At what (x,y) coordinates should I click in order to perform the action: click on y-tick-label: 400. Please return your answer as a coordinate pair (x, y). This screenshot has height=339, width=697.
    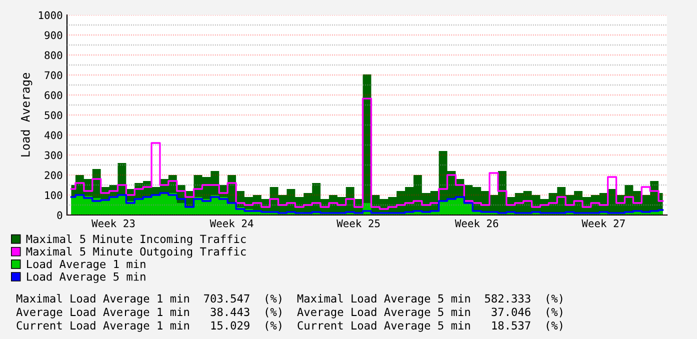
    Looking at the image, I should click on (53, 135).